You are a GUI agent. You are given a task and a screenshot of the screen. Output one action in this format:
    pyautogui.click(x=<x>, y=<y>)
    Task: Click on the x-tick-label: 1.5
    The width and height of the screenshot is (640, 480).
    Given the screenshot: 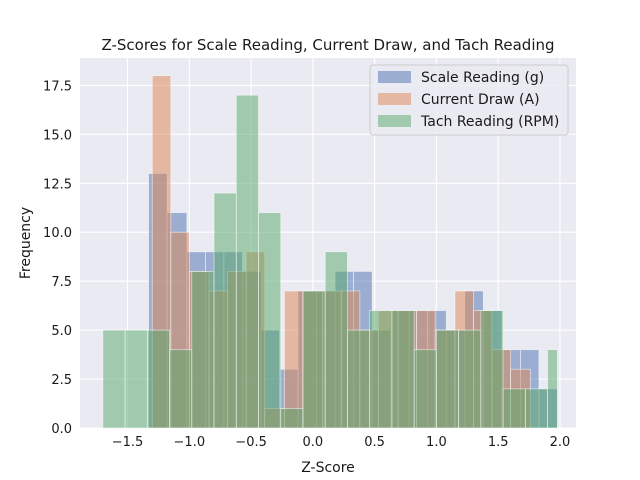 What is the action you would take?
    pyautogui.click(x=498, y=442)
    